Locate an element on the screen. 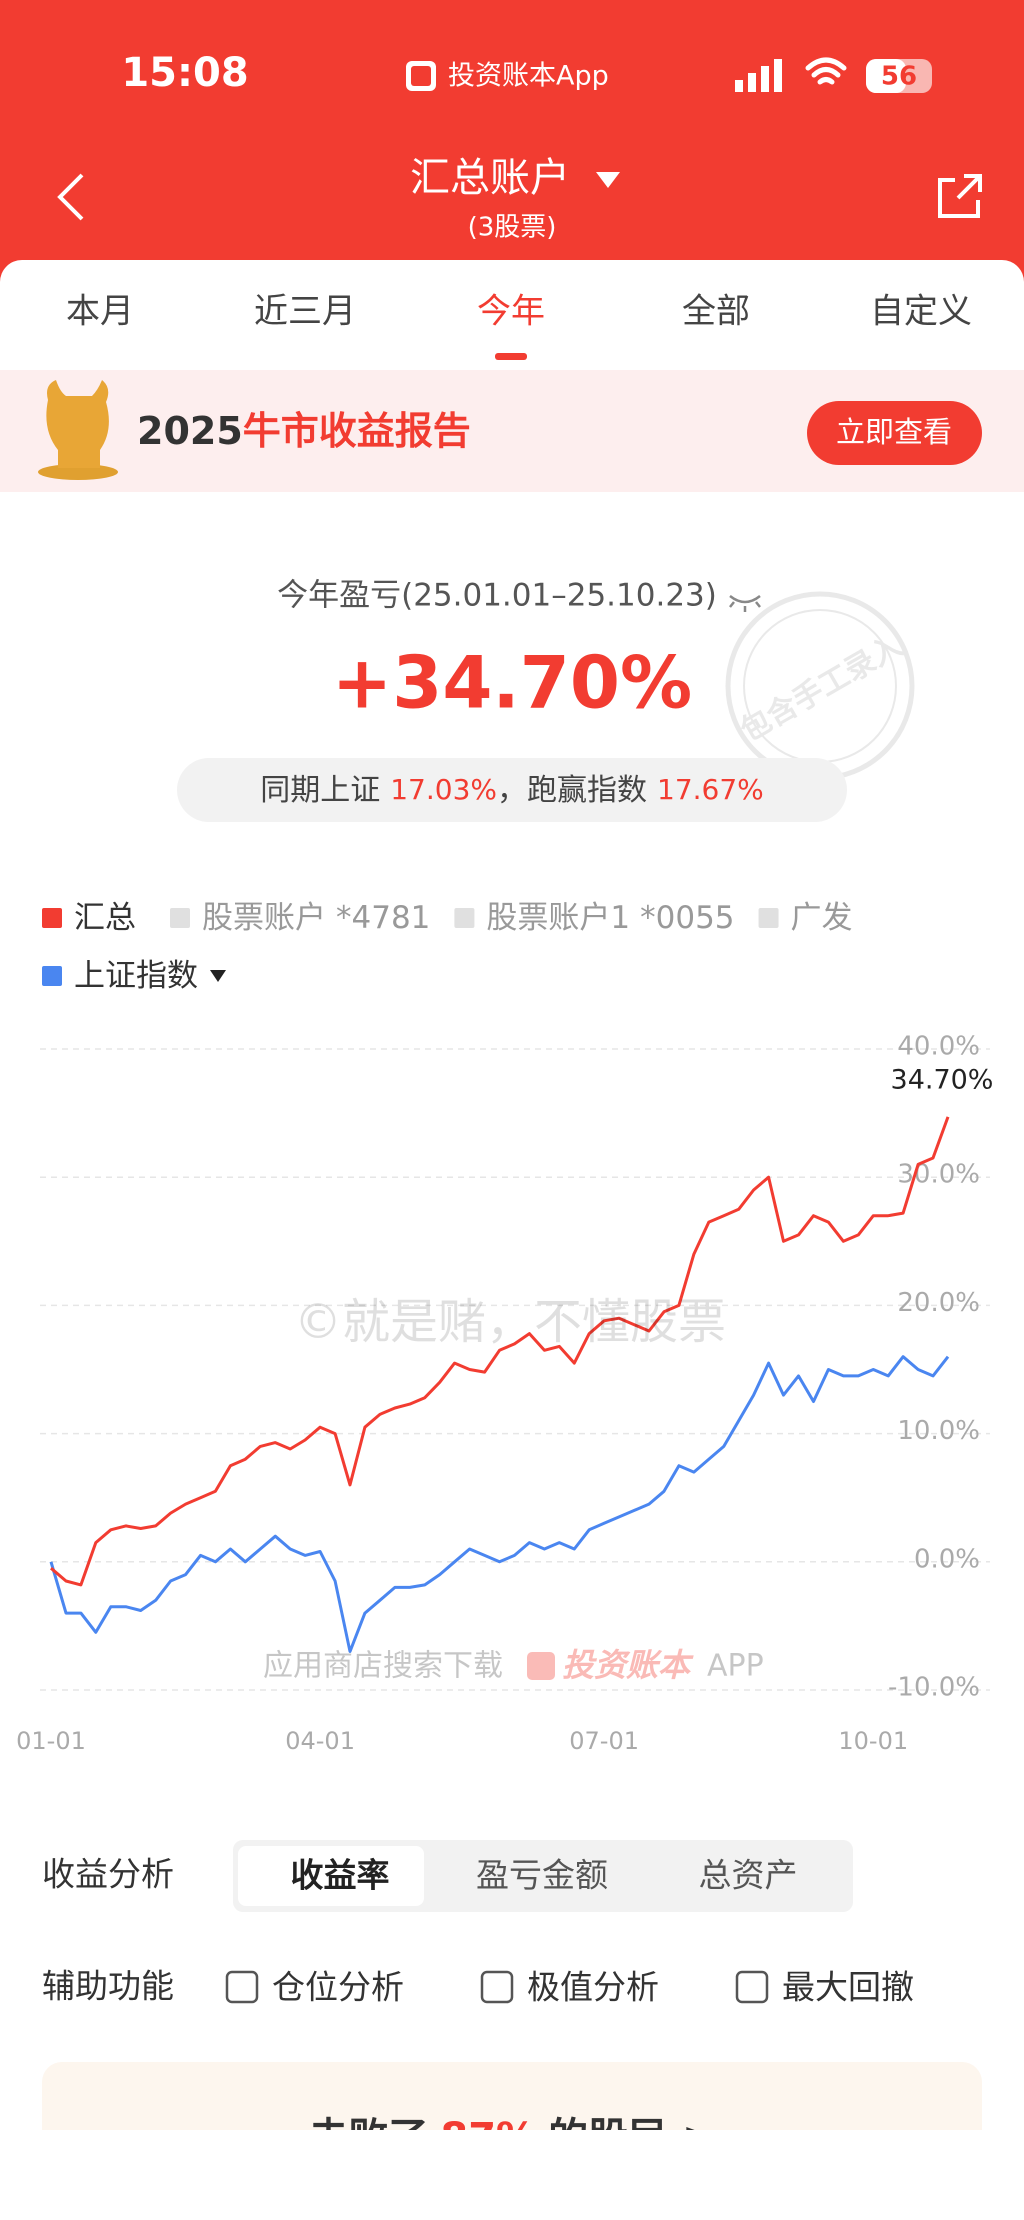 The image size is (1024, 2220). card-value: 87% is located at coordinates (488, 2138).